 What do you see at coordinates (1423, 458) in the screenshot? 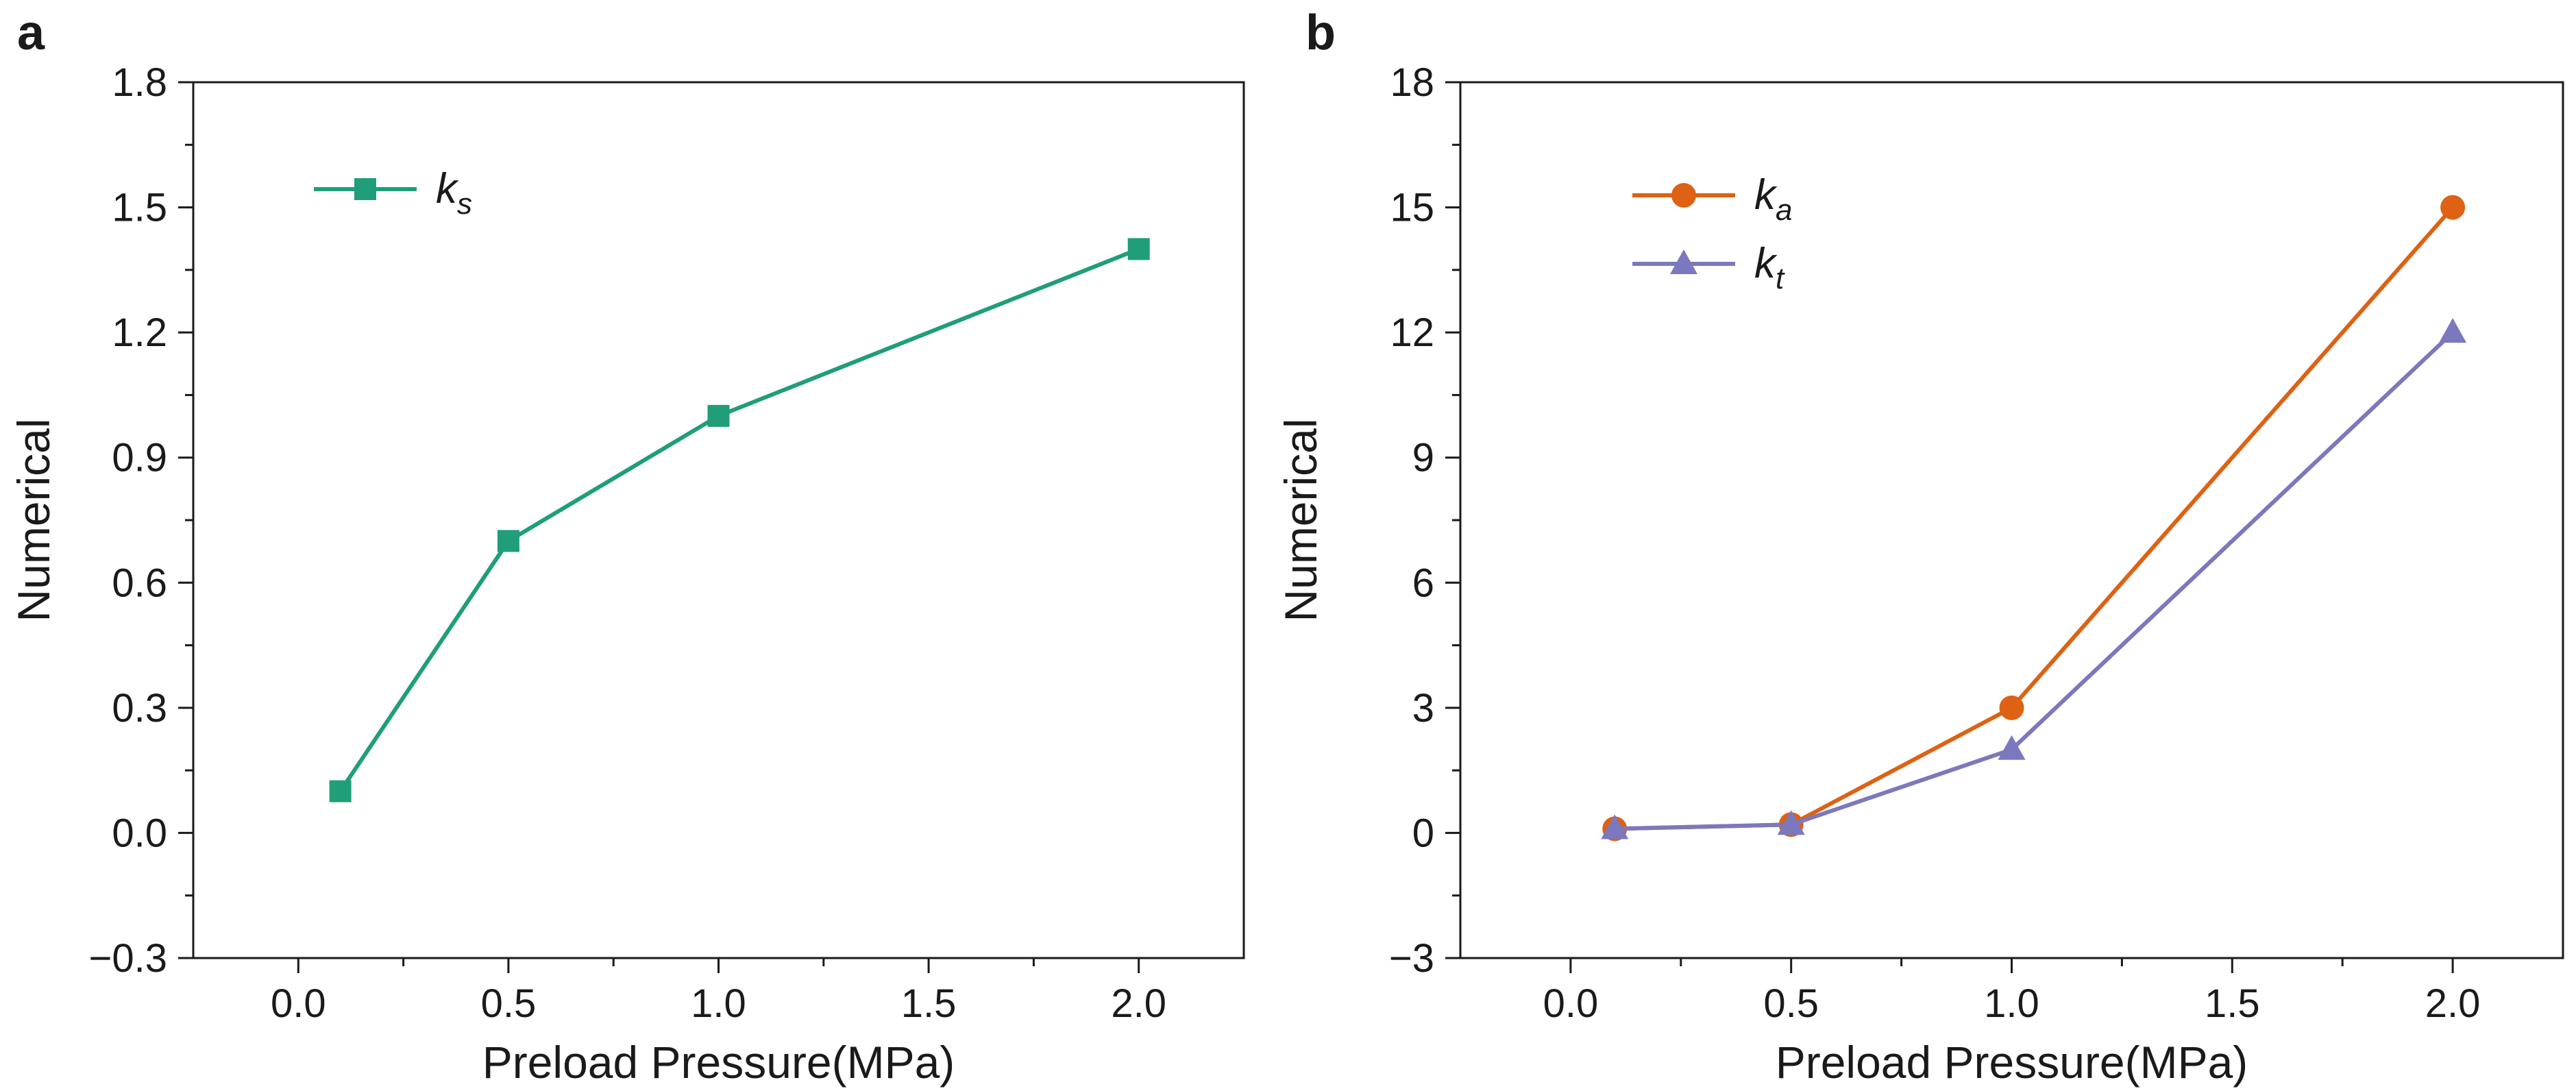
I see `y-tick-label: 9` at bounding box center [1423, 458].